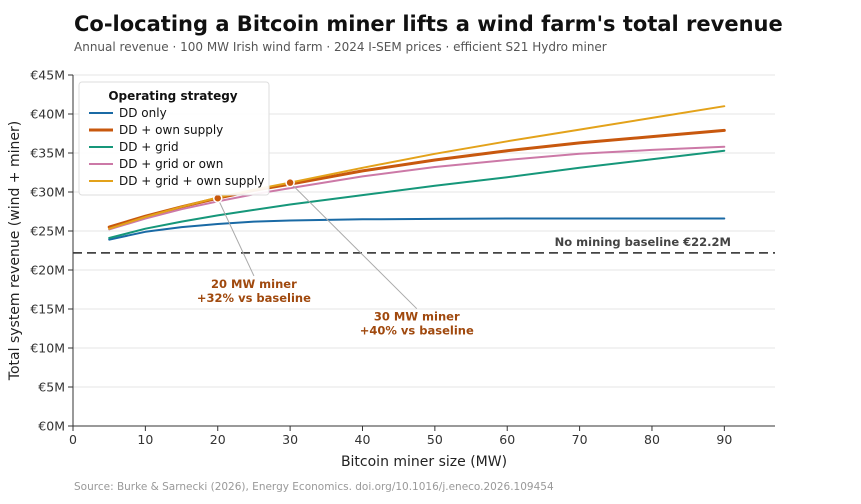 The height and width of the screenshot is (504, 861). What do you see at coordinates (290, 439) in the screenshot?
I see `x-tick-label: 30` at bounding box center [290, 439].